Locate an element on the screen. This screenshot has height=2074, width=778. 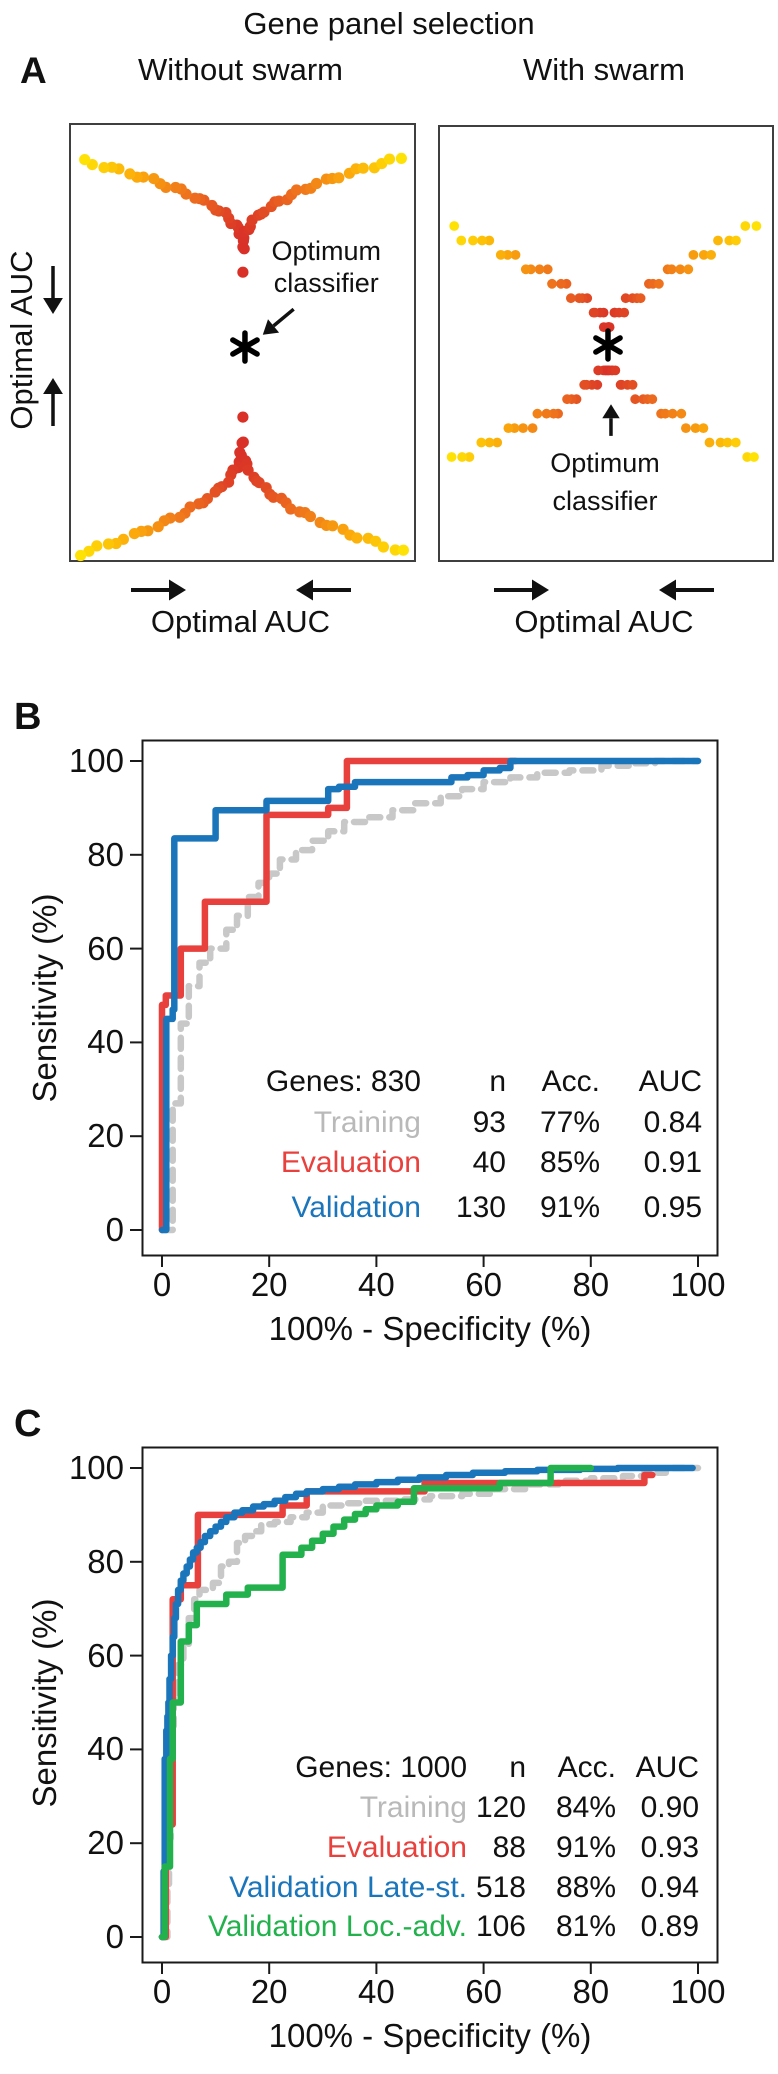
legend-n-C-2: 518 is located at coordinates (500, 1887).